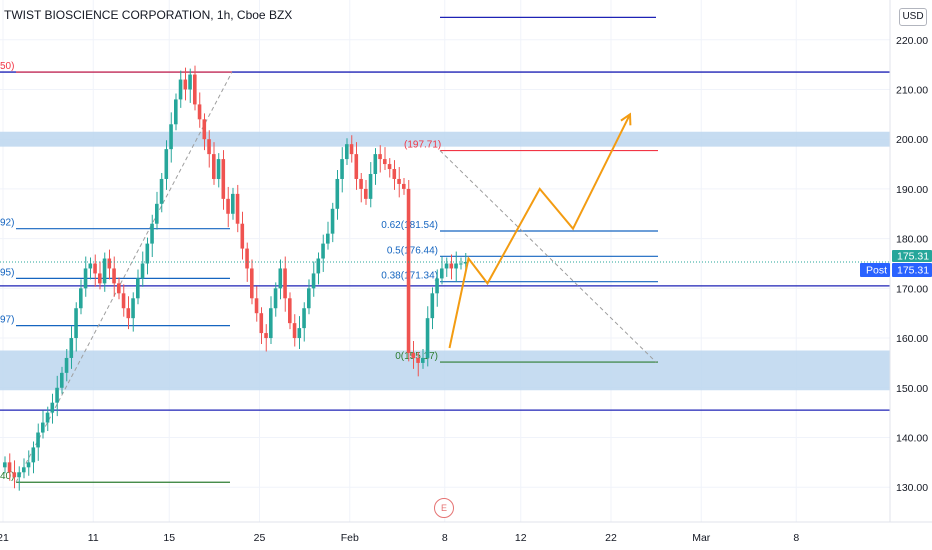  I want to click on fib-level-label: (197.71), so click(422, 145).